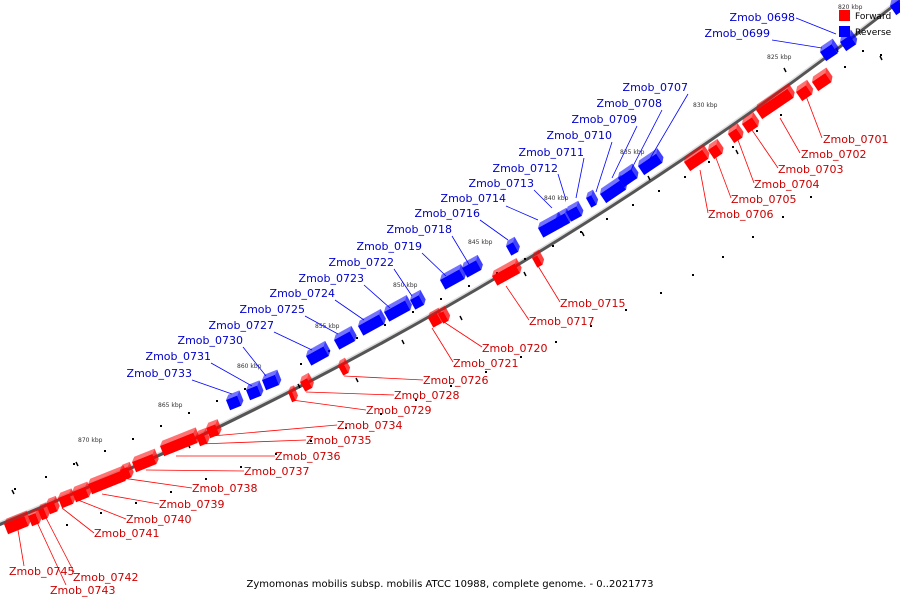 The width and height of the screenshot is (900, 600). I want to click on gene-label: Zmob_0735, so click(338, 440).